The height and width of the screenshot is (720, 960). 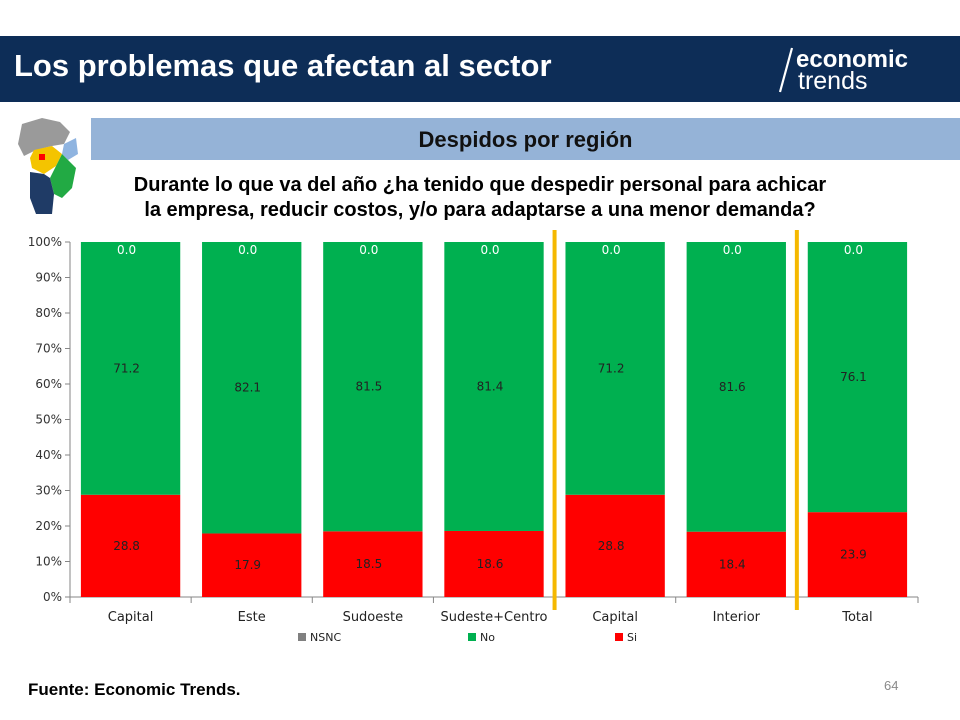 What do you see at coordinates (368, 564) in the screenshot?
I see `data-label-si: 18.5` at bounding box center [368, 564].